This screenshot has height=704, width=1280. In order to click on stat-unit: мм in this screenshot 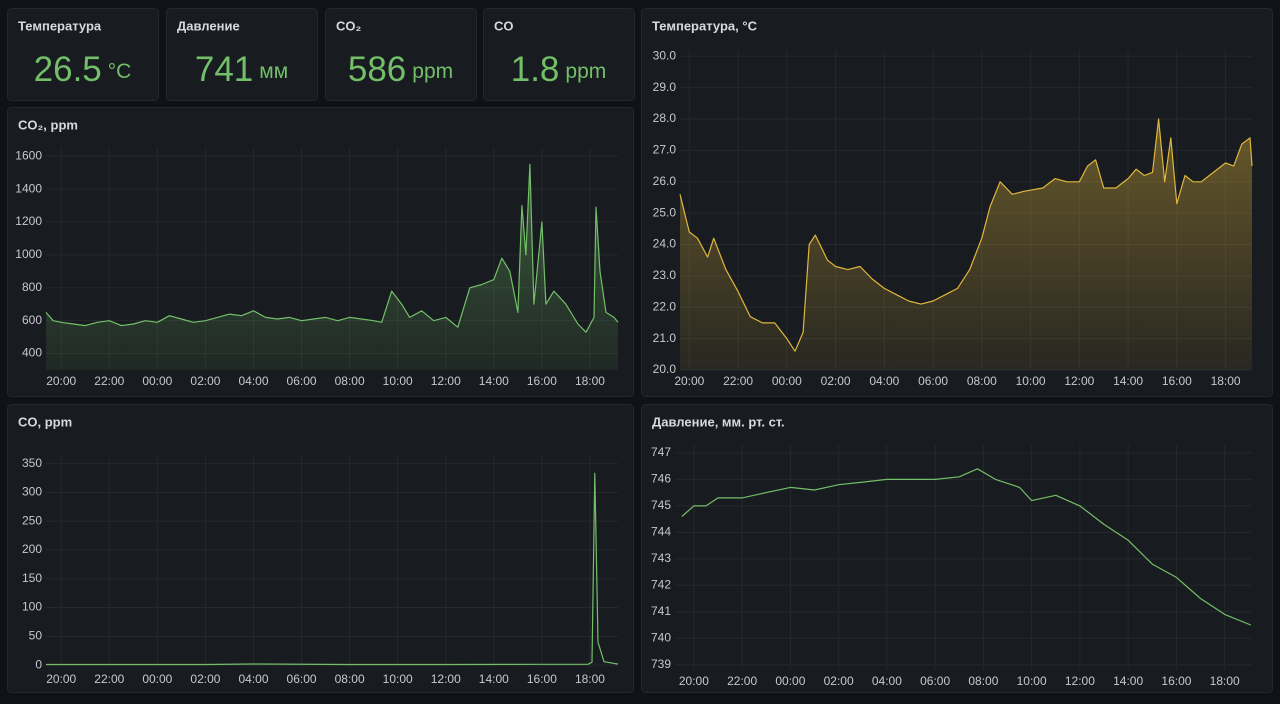, I will do `click(273, 71)`.